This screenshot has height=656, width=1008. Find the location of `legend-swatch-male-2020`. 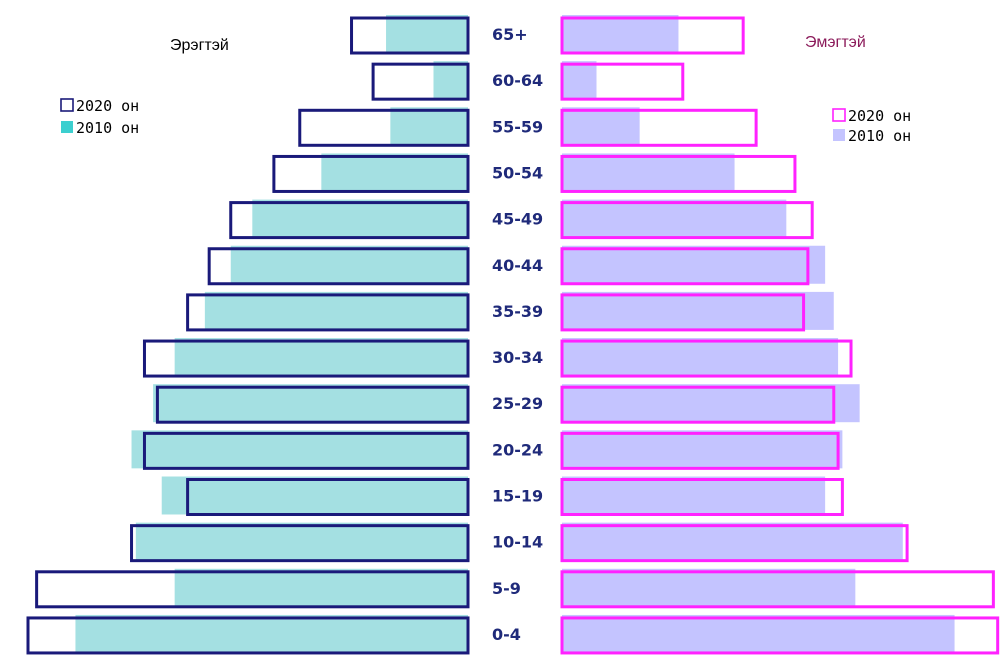

legend-swatch-male-2020 is located at coordinates (67, 105).